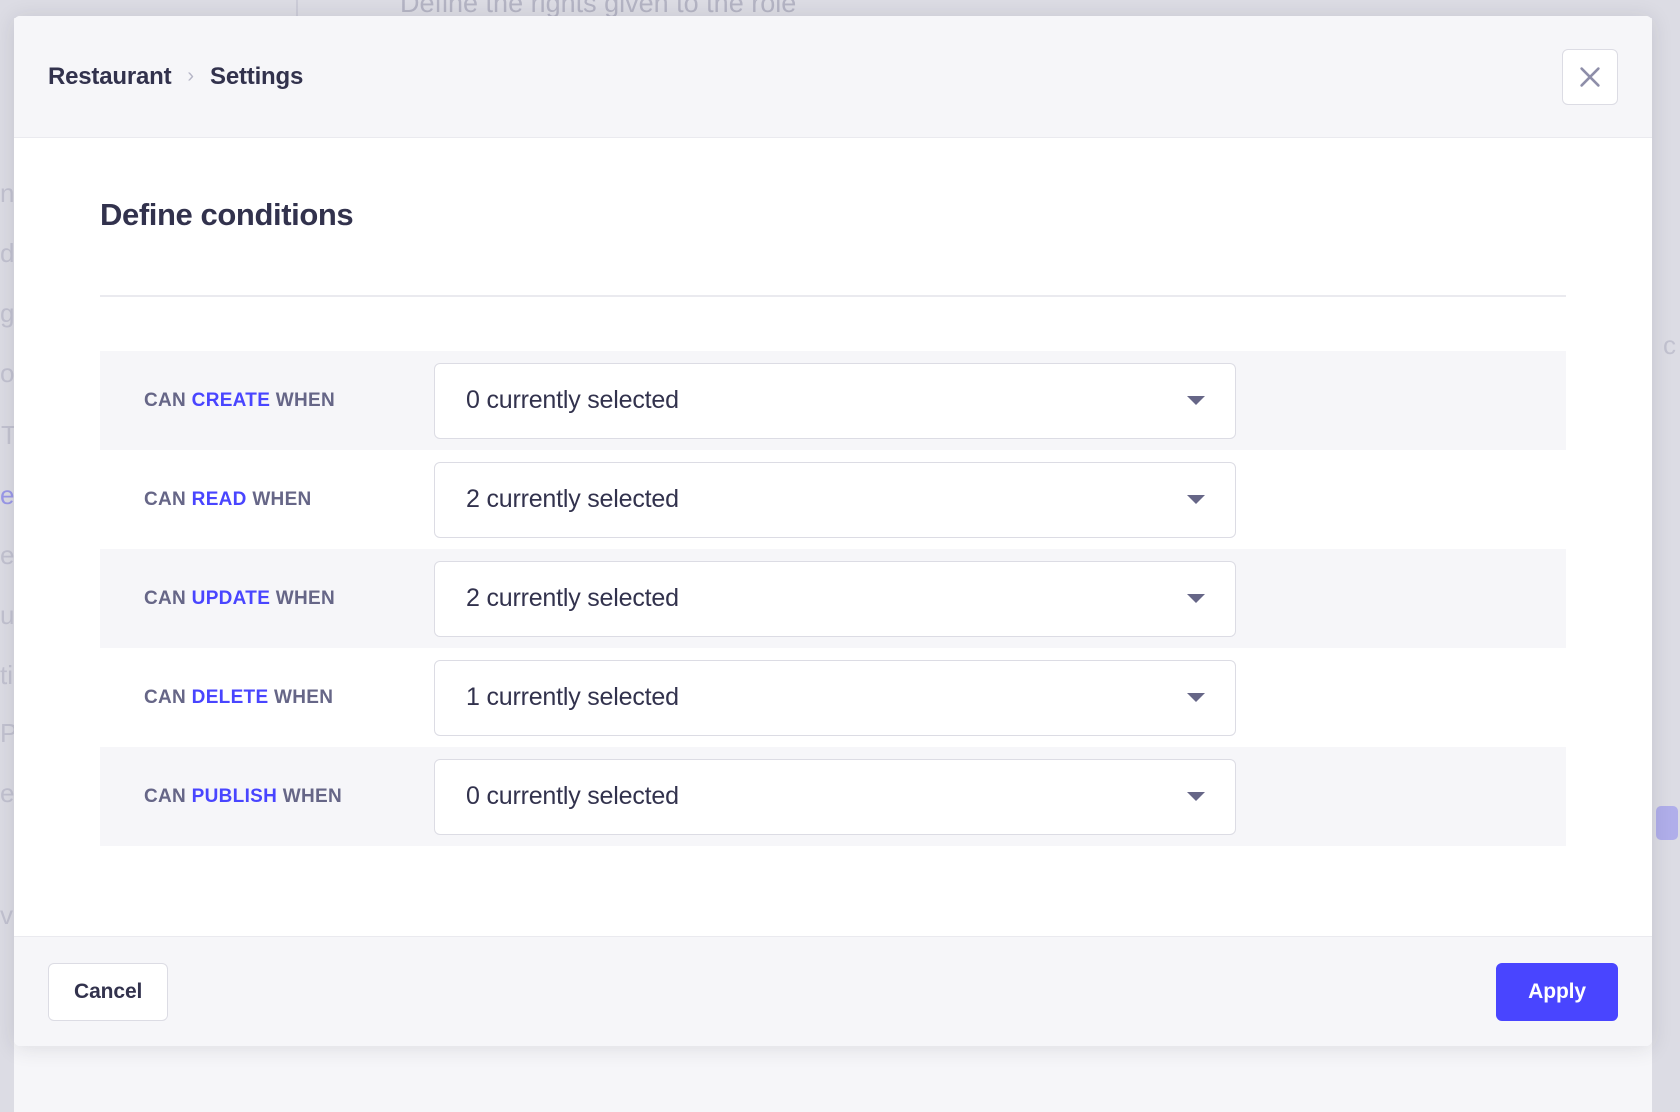  I want to click on condition-label-verb: PUBLISH, so click(234, 796).